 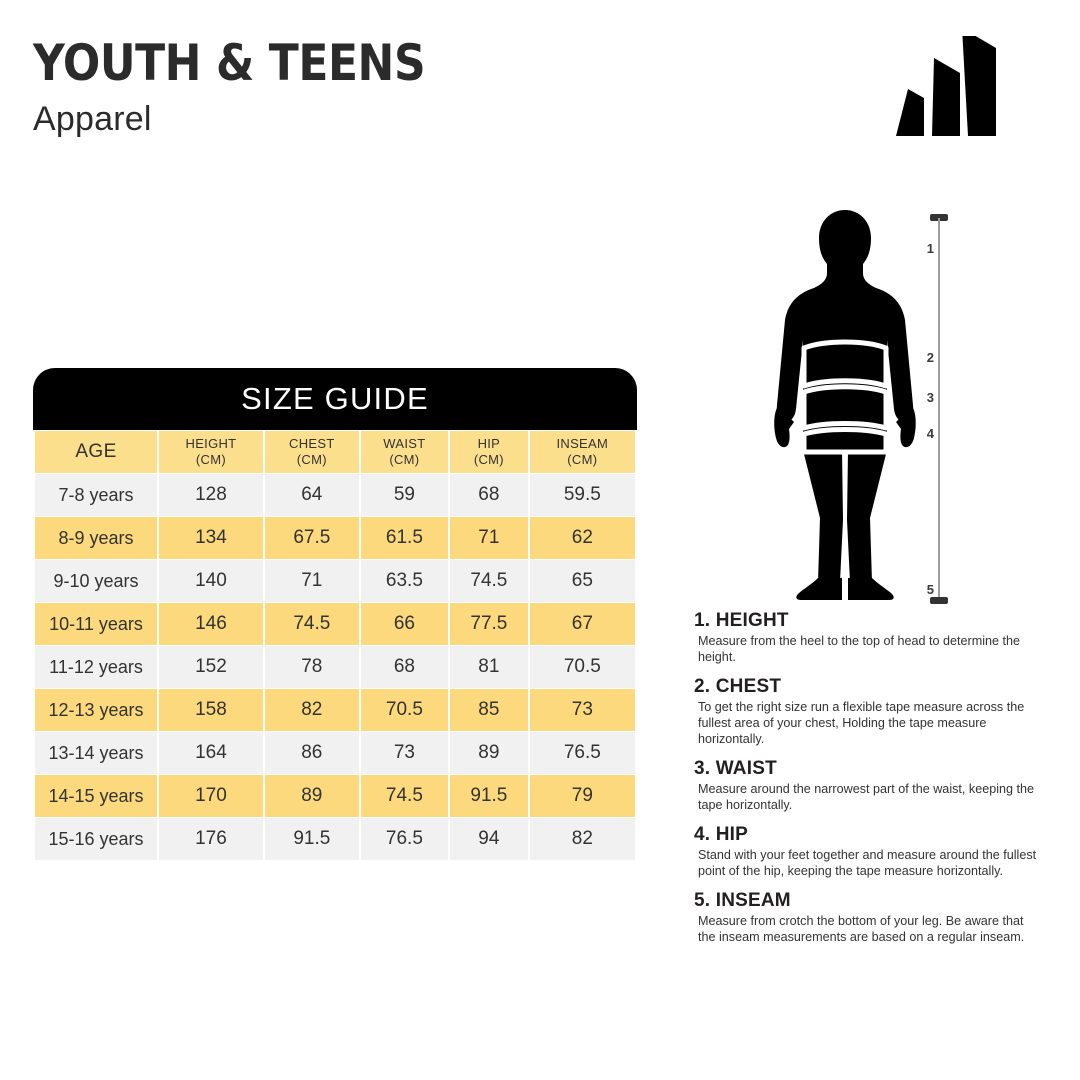 What do you see at coordinates (211, 839) in the screenshot?
I see `table-cell-height: 176` at bounding box center [211, 839].